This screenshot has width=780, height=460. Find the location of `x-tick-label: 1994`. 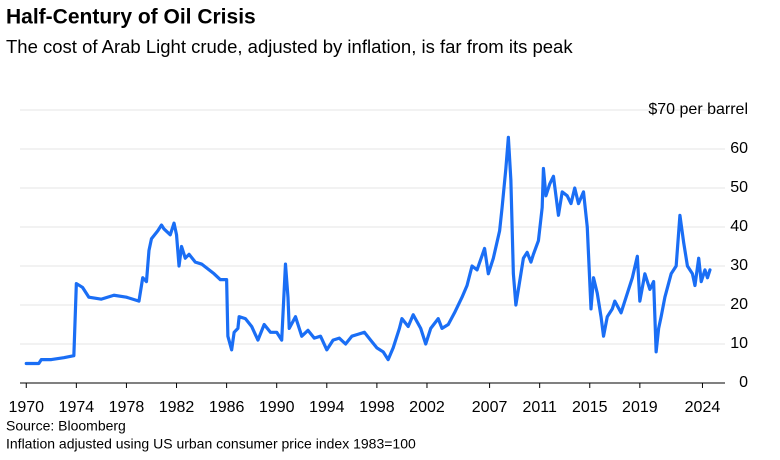

x-tick-label: 1994 is located at coordinates (327, 407).